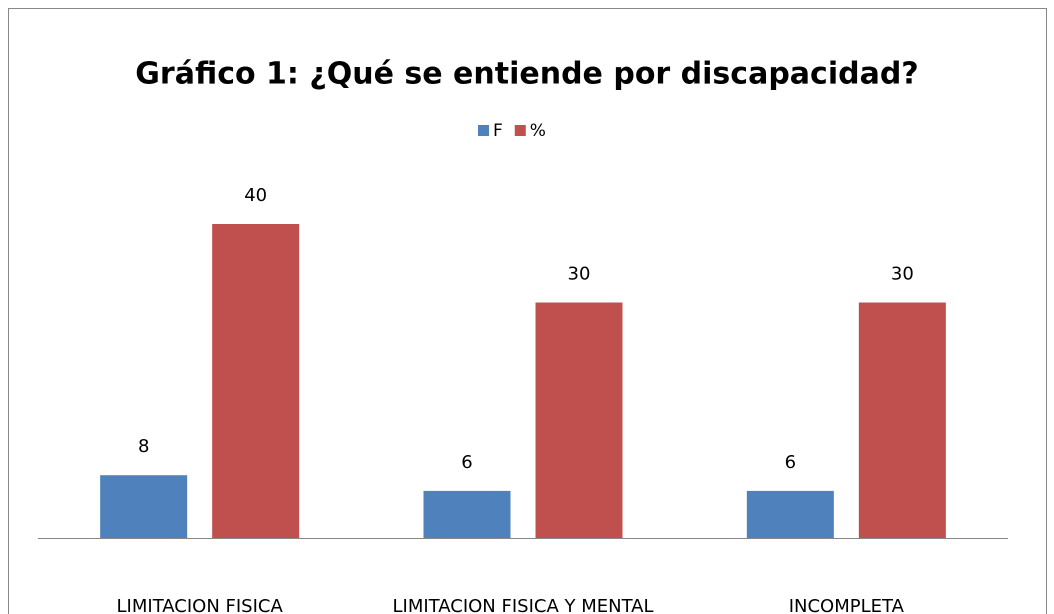  Describe the element at coordinates (522, 605) in the screenshot. I see `x-tick-label: LIMITACION FISICA Y MENTAL` at that location.